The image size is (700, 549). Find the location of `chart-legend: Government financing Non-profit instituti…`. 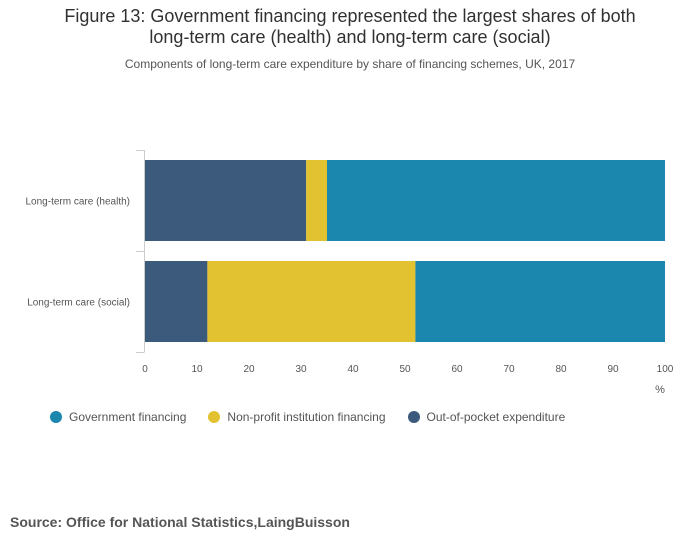

chart-legend: Government financing Non-profit instituti… is located at coordinates (318, 417).